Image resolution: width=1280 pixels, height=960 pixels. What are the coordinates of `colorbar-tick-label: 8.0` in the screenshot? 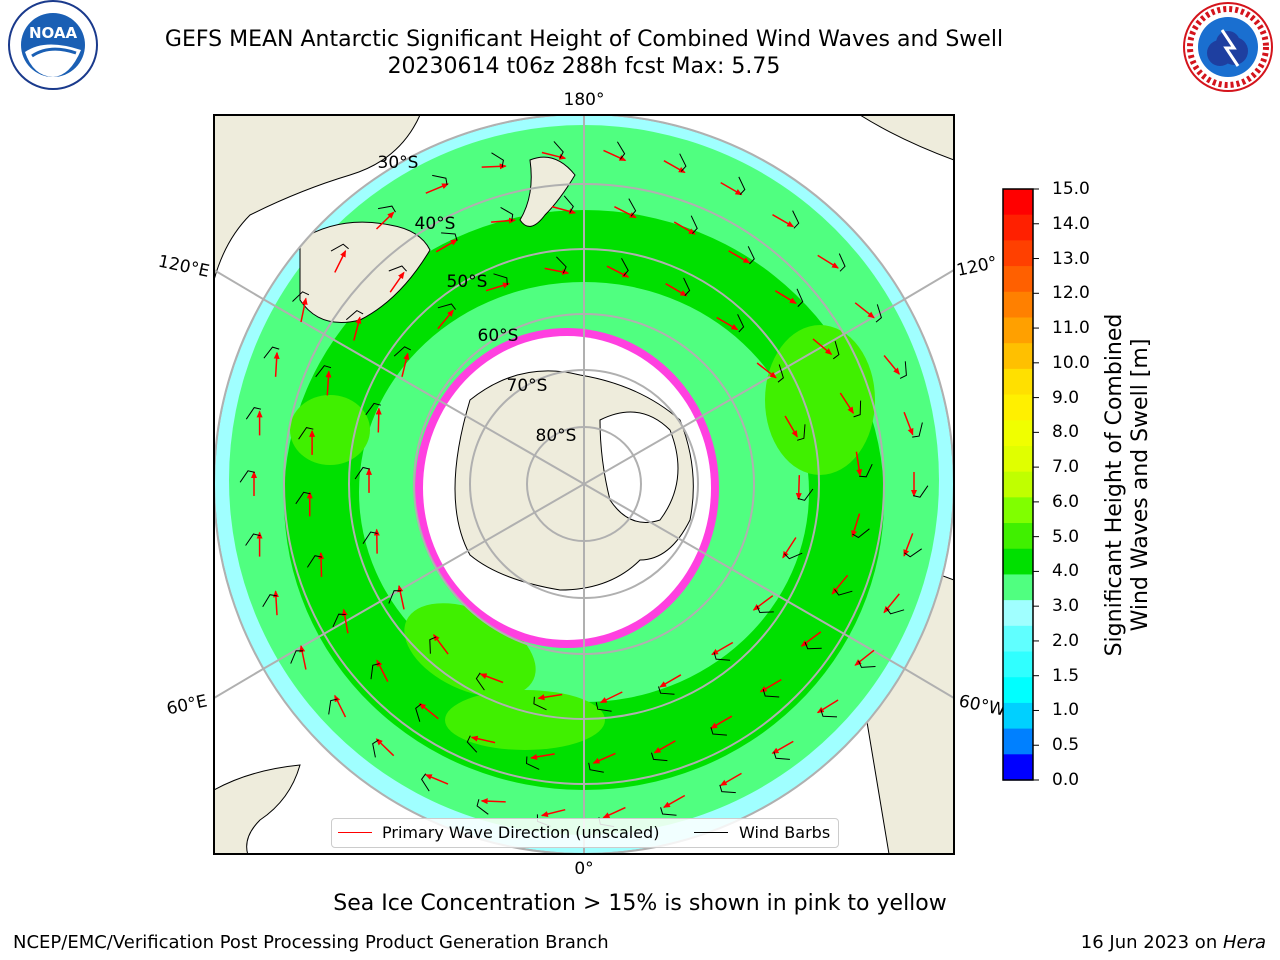 It's located at (1066, 432).